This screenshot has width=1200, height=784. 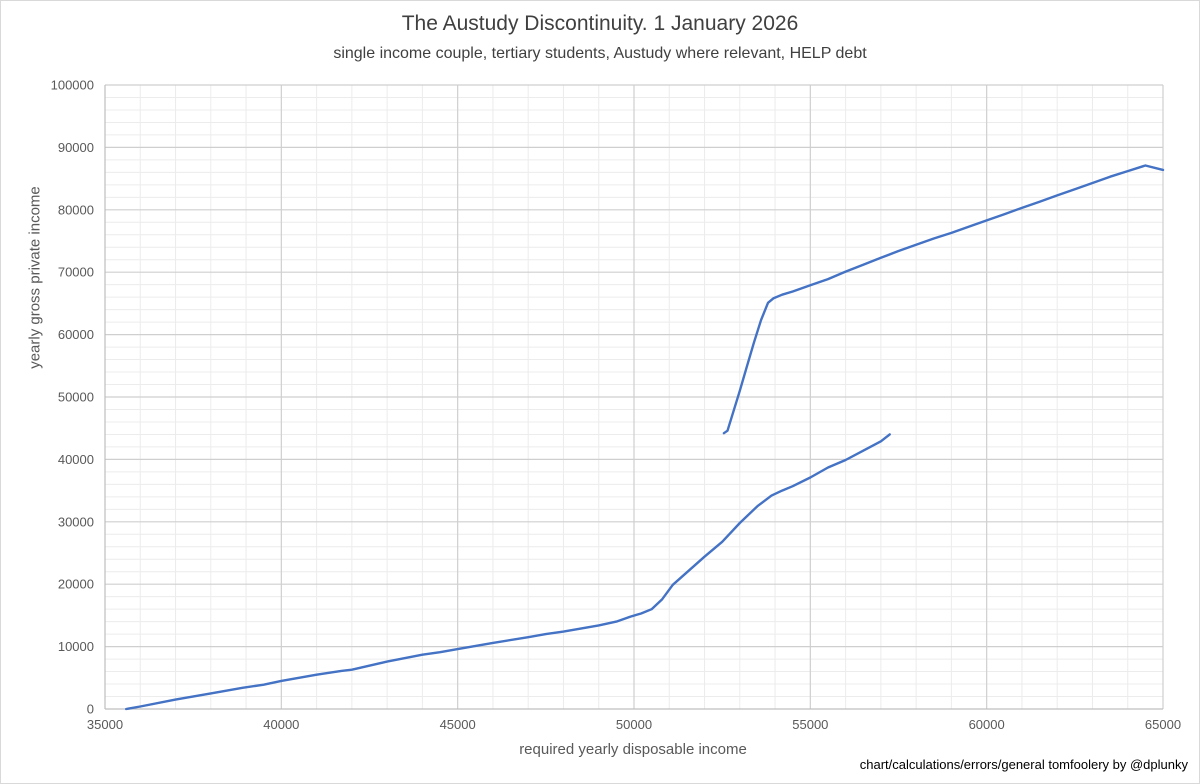 I want to click on x-tick-label: 35000, so click(x=105, y=724).